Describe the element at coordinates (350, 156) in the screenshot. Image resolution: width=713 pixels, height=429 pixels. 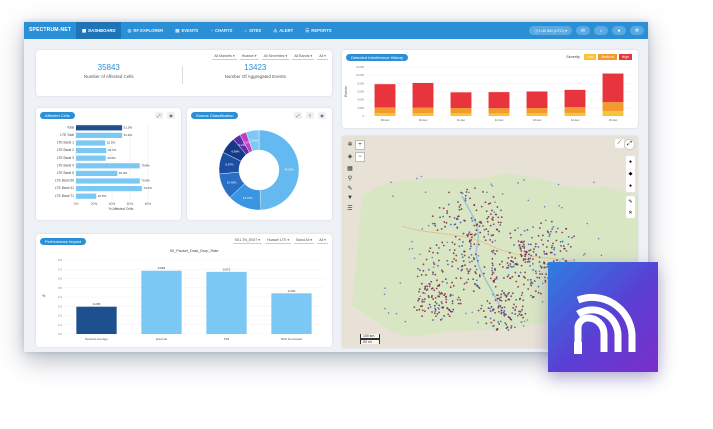
I see `layers-icon: ◈` at that location.